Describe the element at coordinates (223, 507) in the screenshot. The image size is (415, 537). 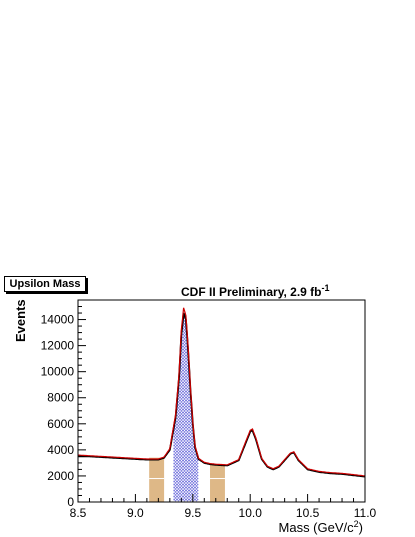
I see `x-axis: 8.5 9.0 9.5 10.0 10.5 11.0` at that location.